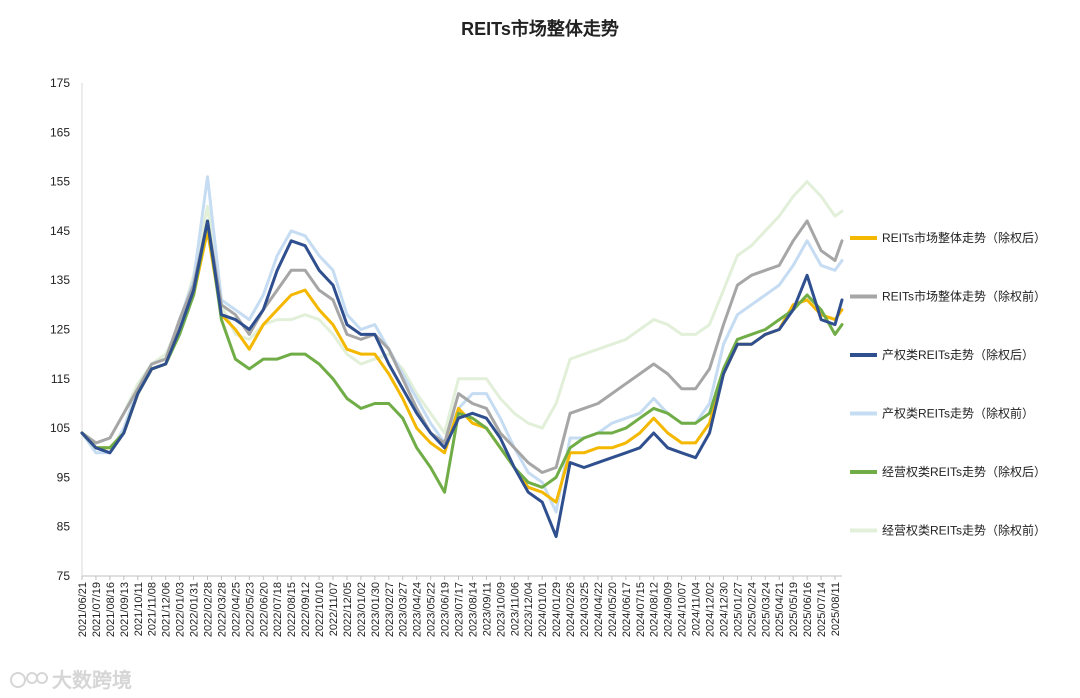  What do you see at coordinates (473, 609) in the screenshot?
I see `x-tick-label: 2023/08/14` at bounding box center [473, 609].